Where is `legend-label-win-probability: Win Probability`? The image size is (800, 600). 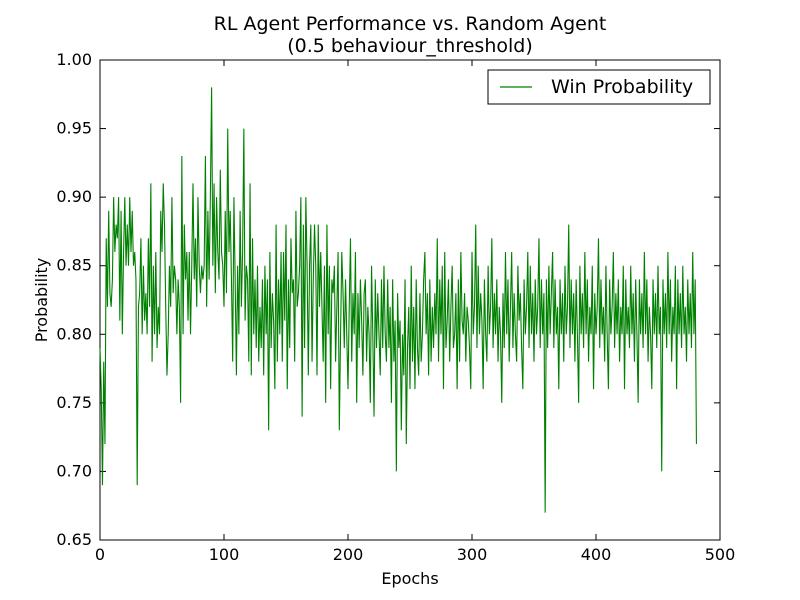 legend-label-win-probability: Win Probability is located at coordinates (622, 87).